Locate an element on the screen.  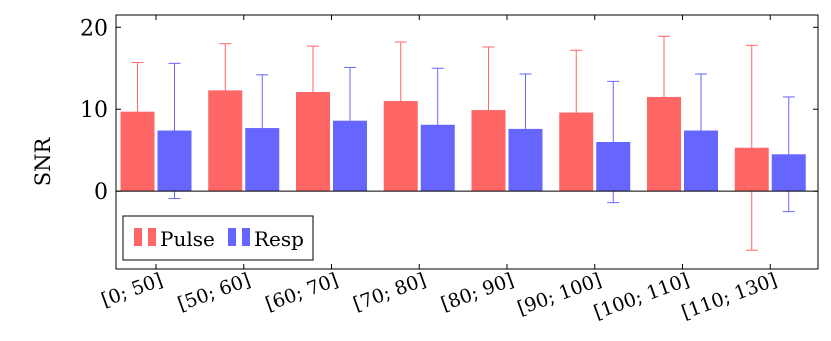
y-tick-label-1: 10 is located at coordinates (94, 110).